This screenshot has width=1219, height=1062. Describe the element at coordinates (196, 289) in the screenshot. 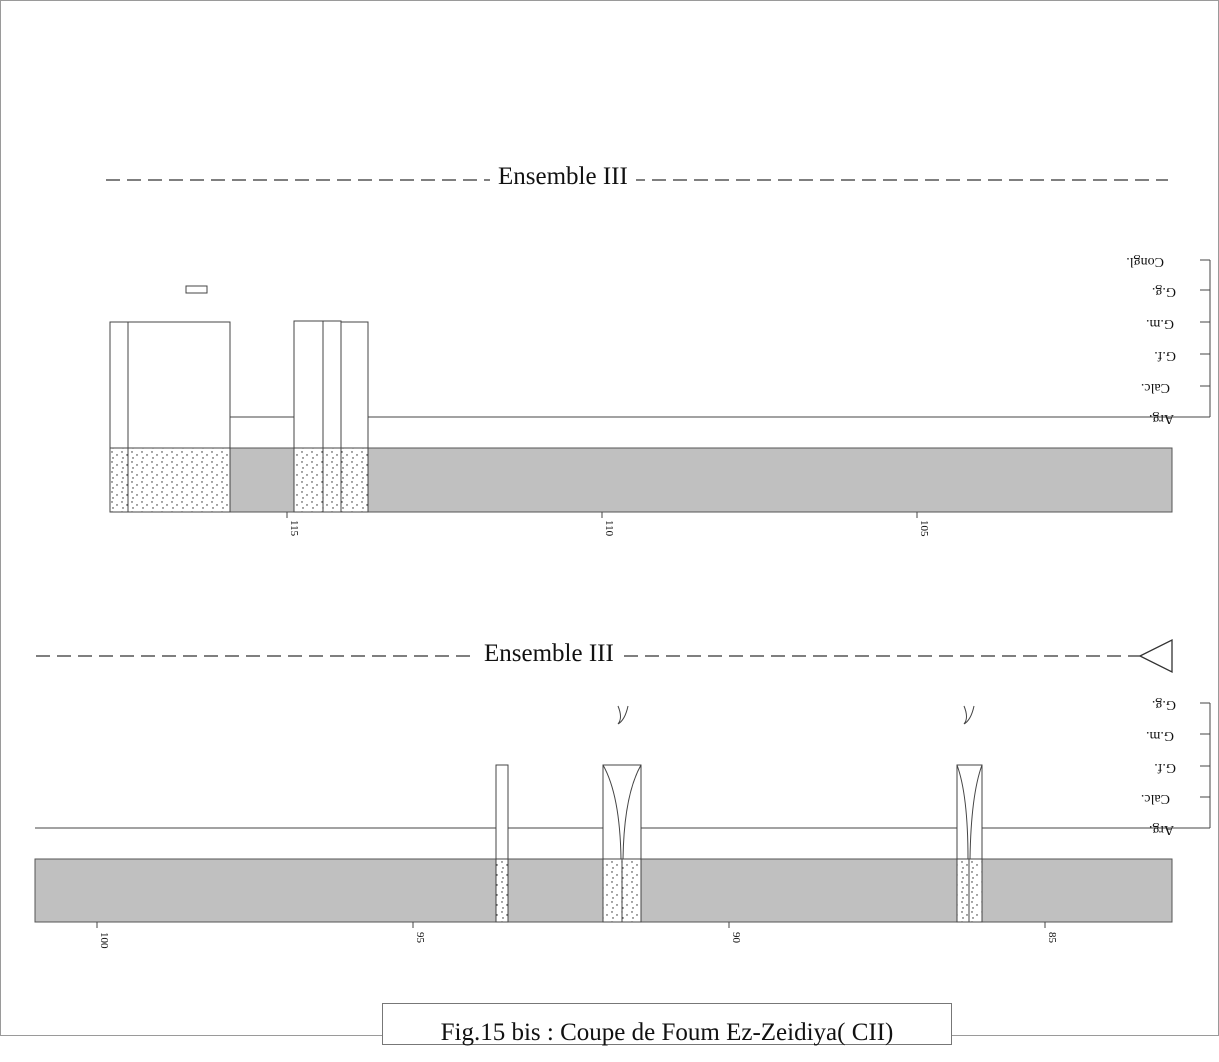

I see `top-small-marker` at that location.